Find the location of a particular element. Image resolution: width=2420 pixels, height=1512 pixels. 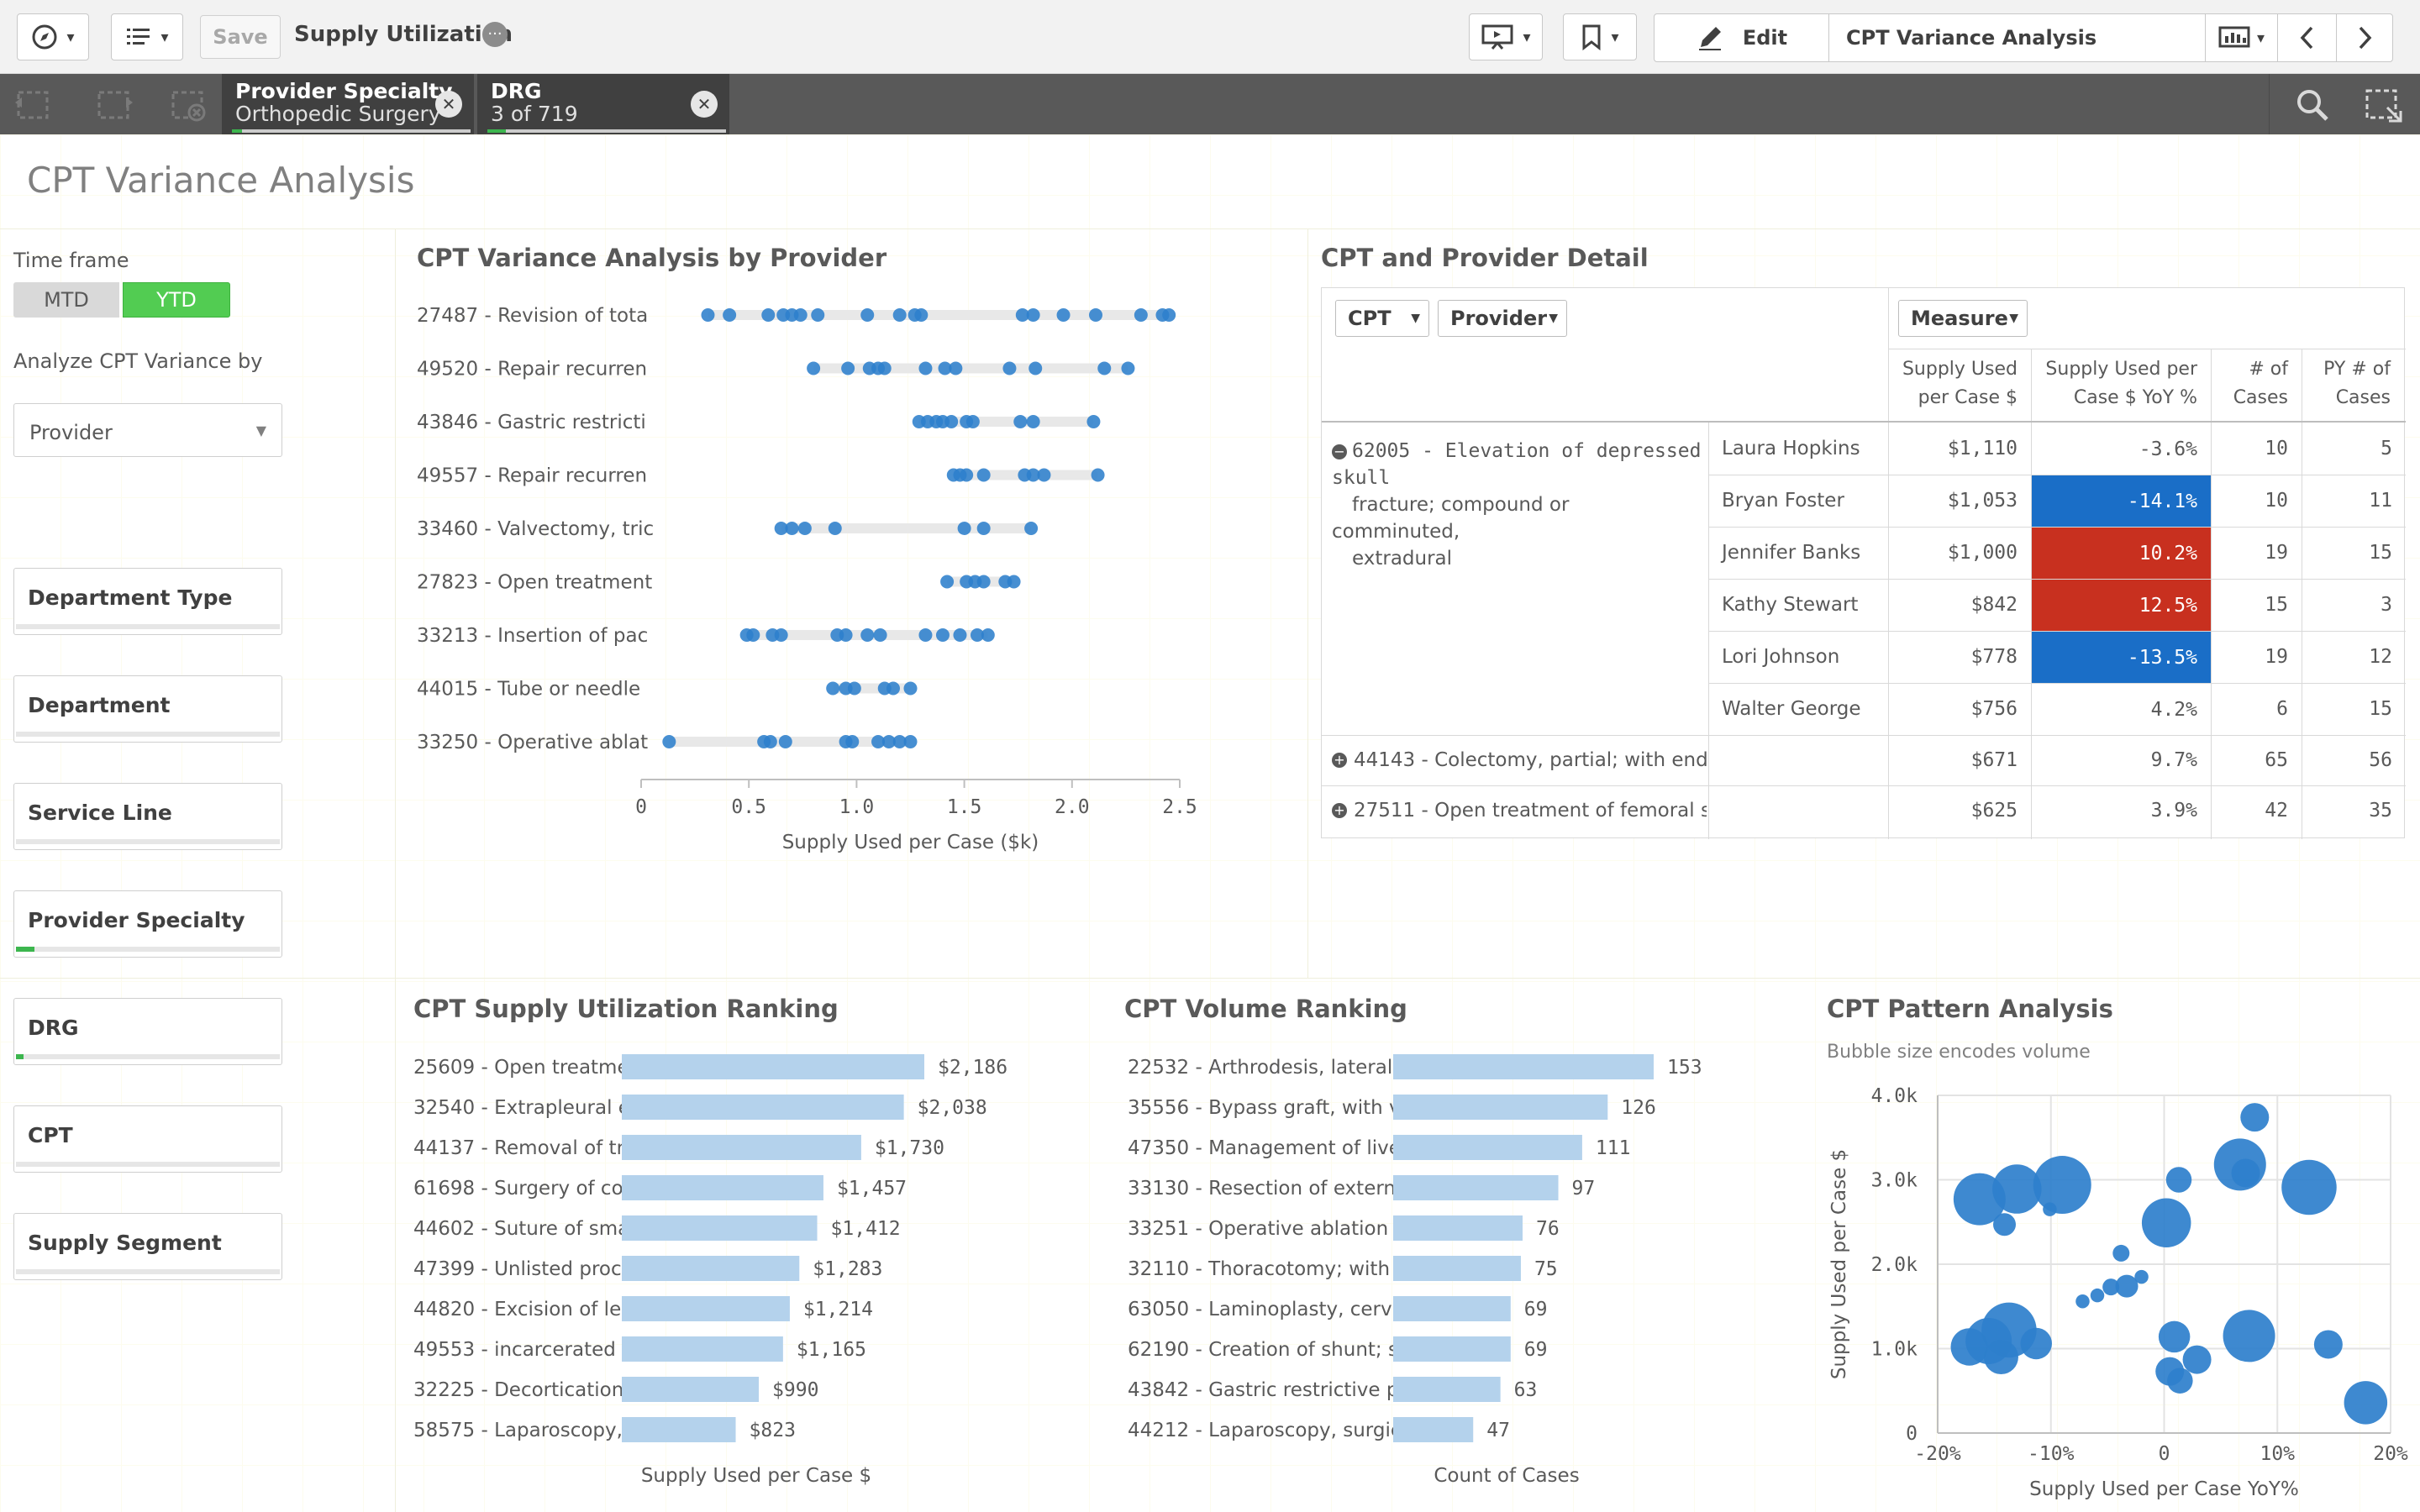

navigation-menu-button: ▾ is located at coordinates (53, 36).